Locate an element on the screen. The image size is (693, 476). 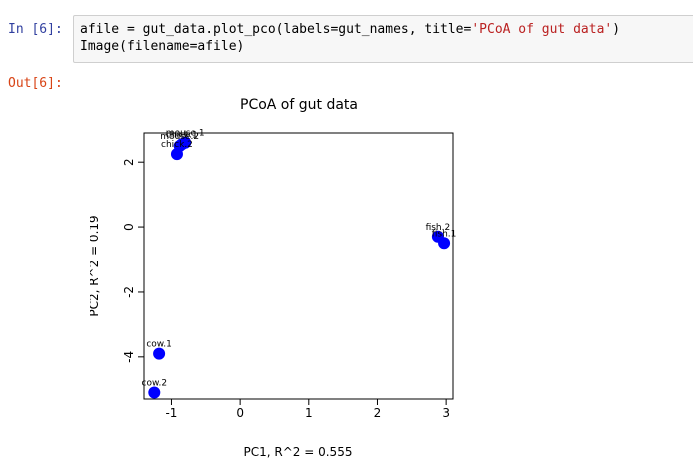
point-label: chick.2 is located at coordinates (177, 145).